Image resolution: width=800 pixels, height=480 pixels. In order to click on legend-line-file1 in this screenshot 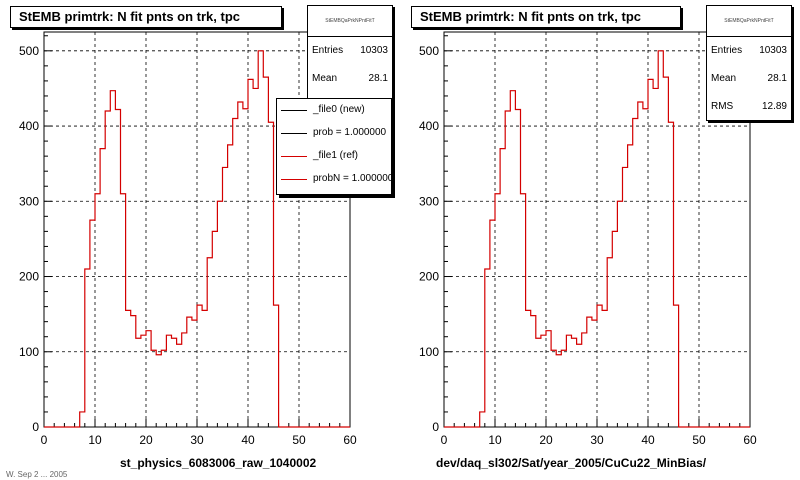, I will do `click(294, 156)`.